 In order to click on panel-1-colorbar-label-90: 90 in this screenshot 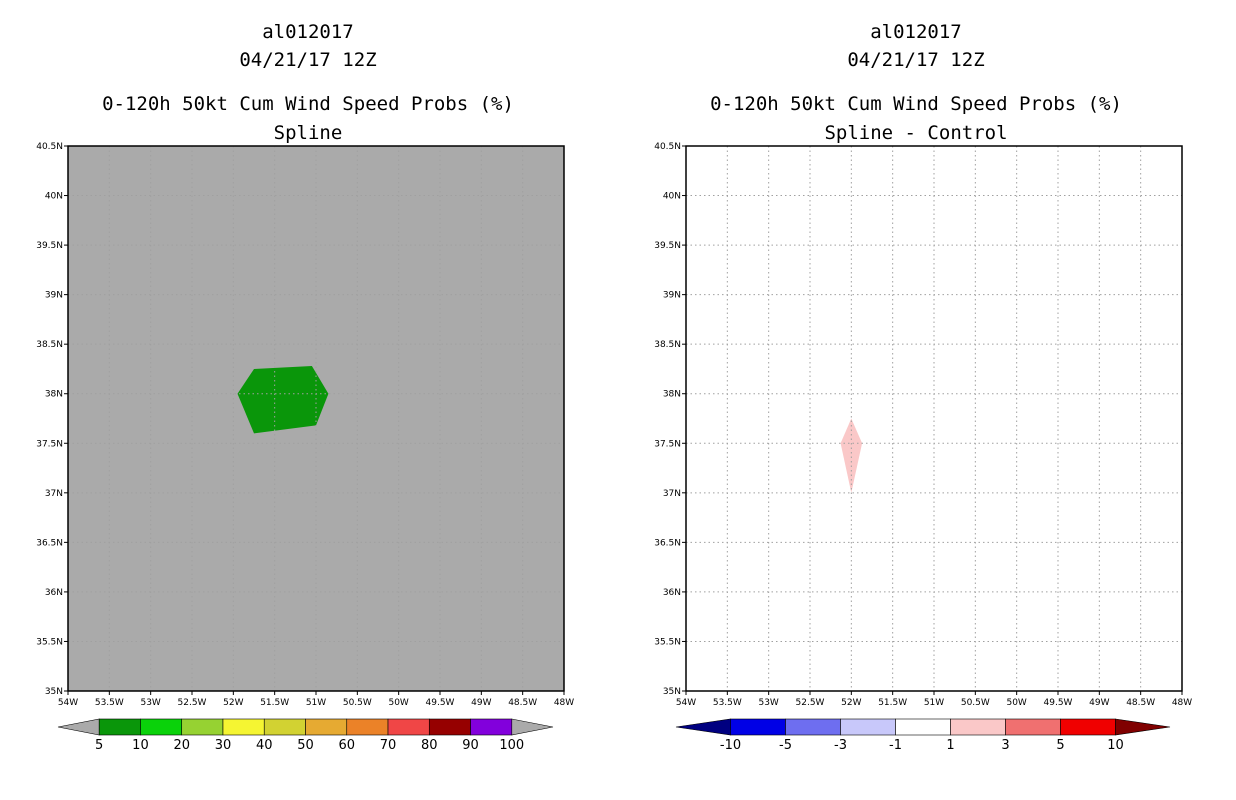, I will do `click(470, 745)`.